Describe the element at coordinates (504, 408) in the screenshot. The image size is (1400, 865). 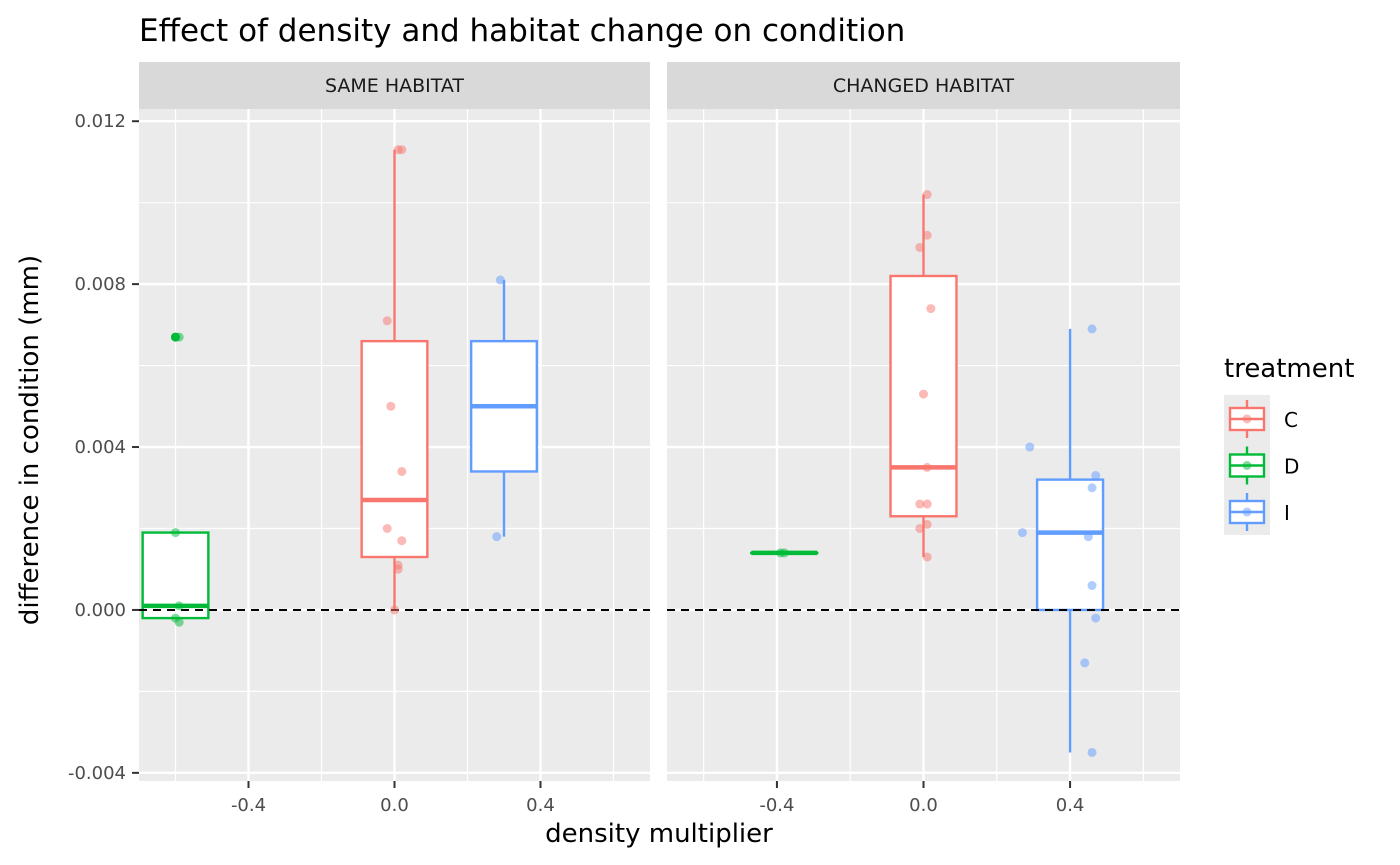
I see `boxplot-I` at that location.